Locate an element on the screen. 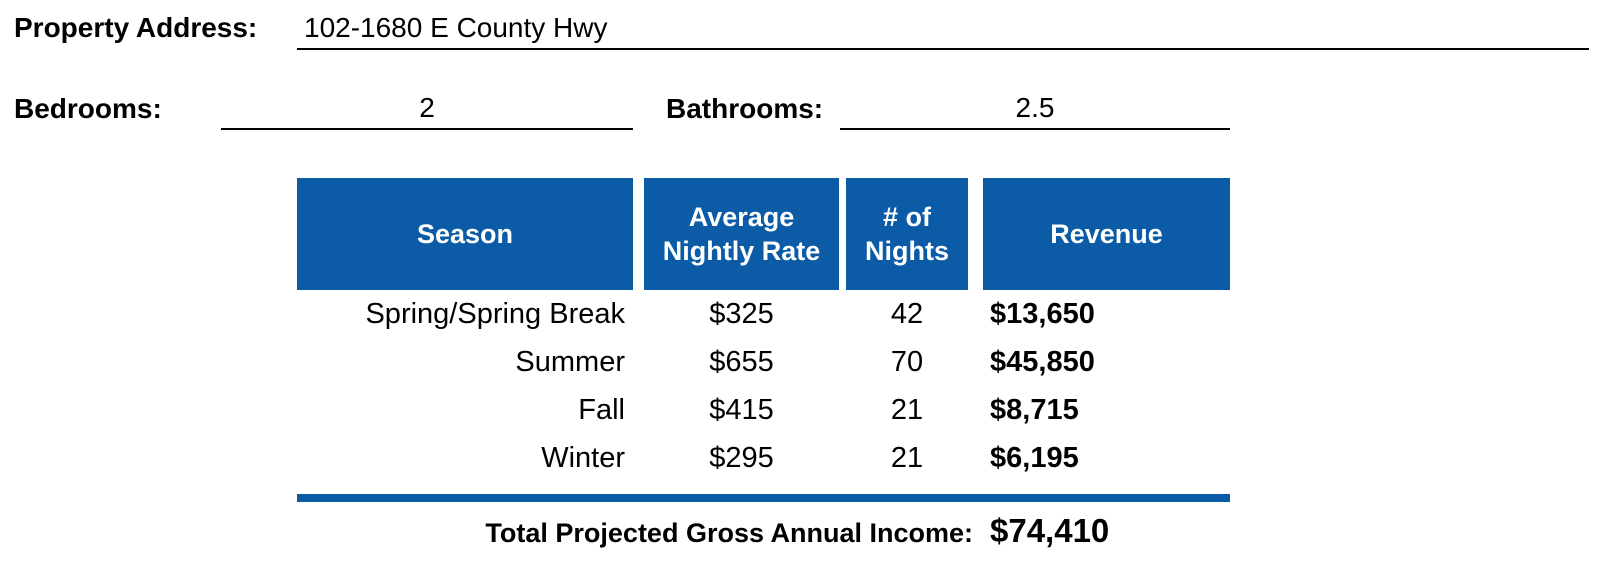 This screenshot has width=1604, height=584. header-season-text: Season is located at coordinates (465, 234).